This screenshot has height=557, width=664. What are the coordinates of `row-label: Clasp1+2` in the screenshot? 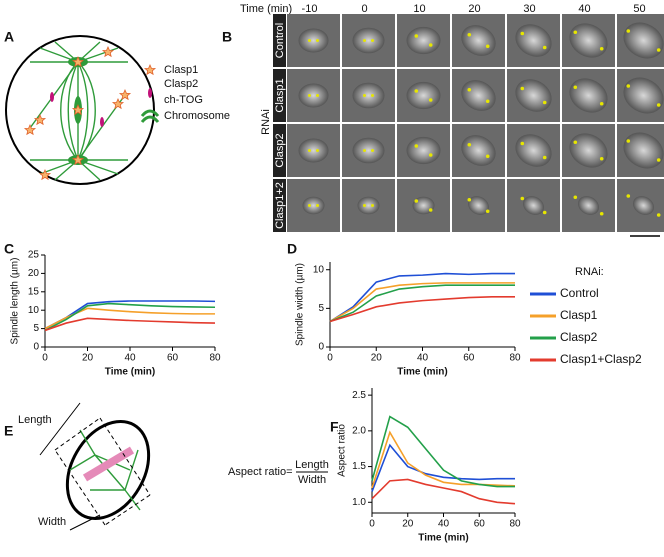 It's located at (280, 205).